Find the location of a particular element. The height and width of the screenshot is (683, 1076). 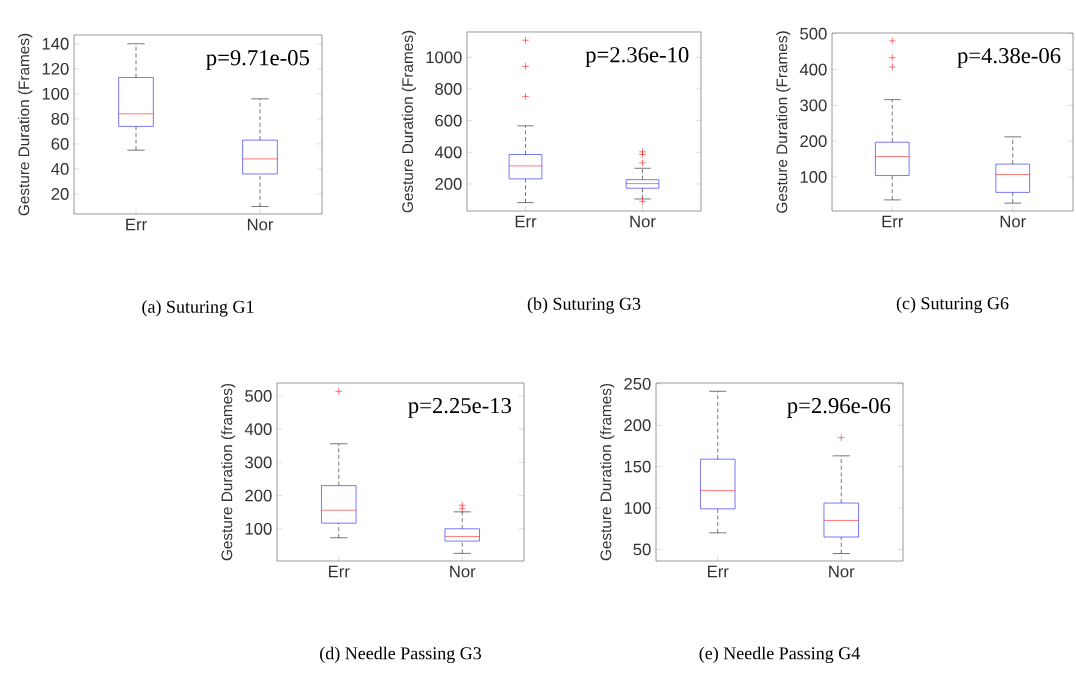

text: (d) Needle Passing G3 is located at coordinates (401, 655).